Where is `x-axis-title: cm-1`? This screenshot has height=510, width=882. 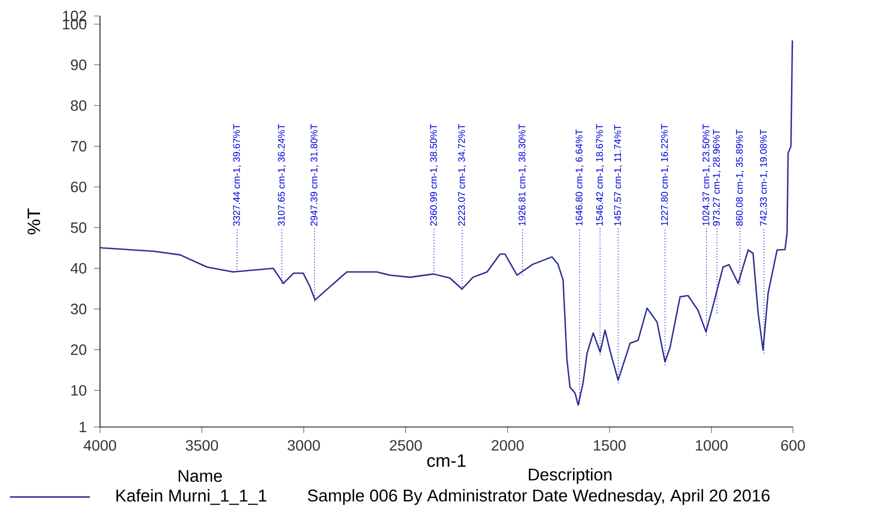 x-axis-title: cm-1 is located at coordinates (446, 460).